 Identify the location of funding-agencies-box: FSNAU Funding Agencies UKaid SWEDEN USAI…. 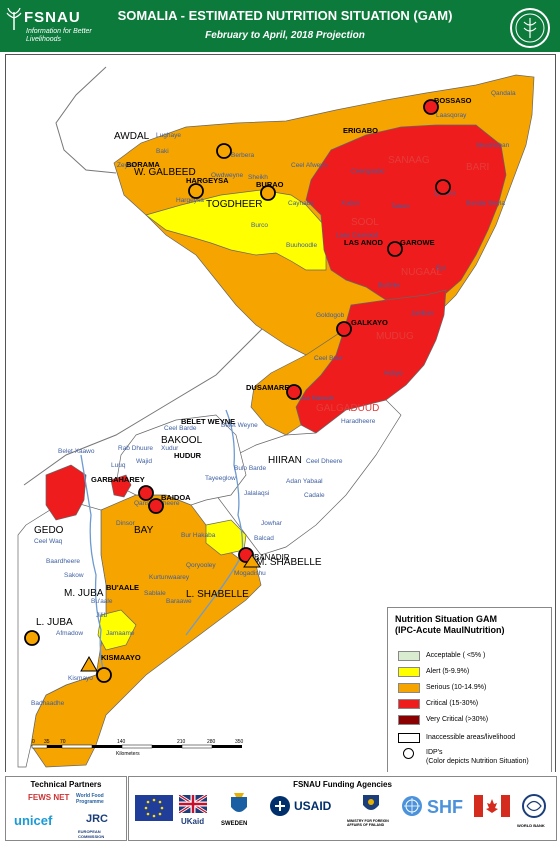
(342, 808).